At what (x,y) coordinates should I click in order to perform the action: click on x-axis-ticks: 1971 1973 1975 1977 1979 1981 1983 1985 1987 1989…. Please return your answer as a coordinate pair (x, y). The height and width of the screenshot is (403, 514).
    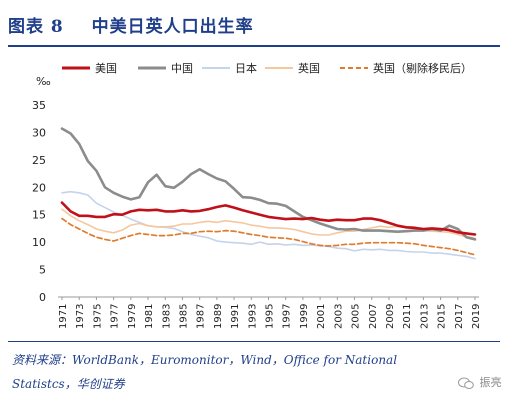
    Looking at the image, I should click on (270, 313).